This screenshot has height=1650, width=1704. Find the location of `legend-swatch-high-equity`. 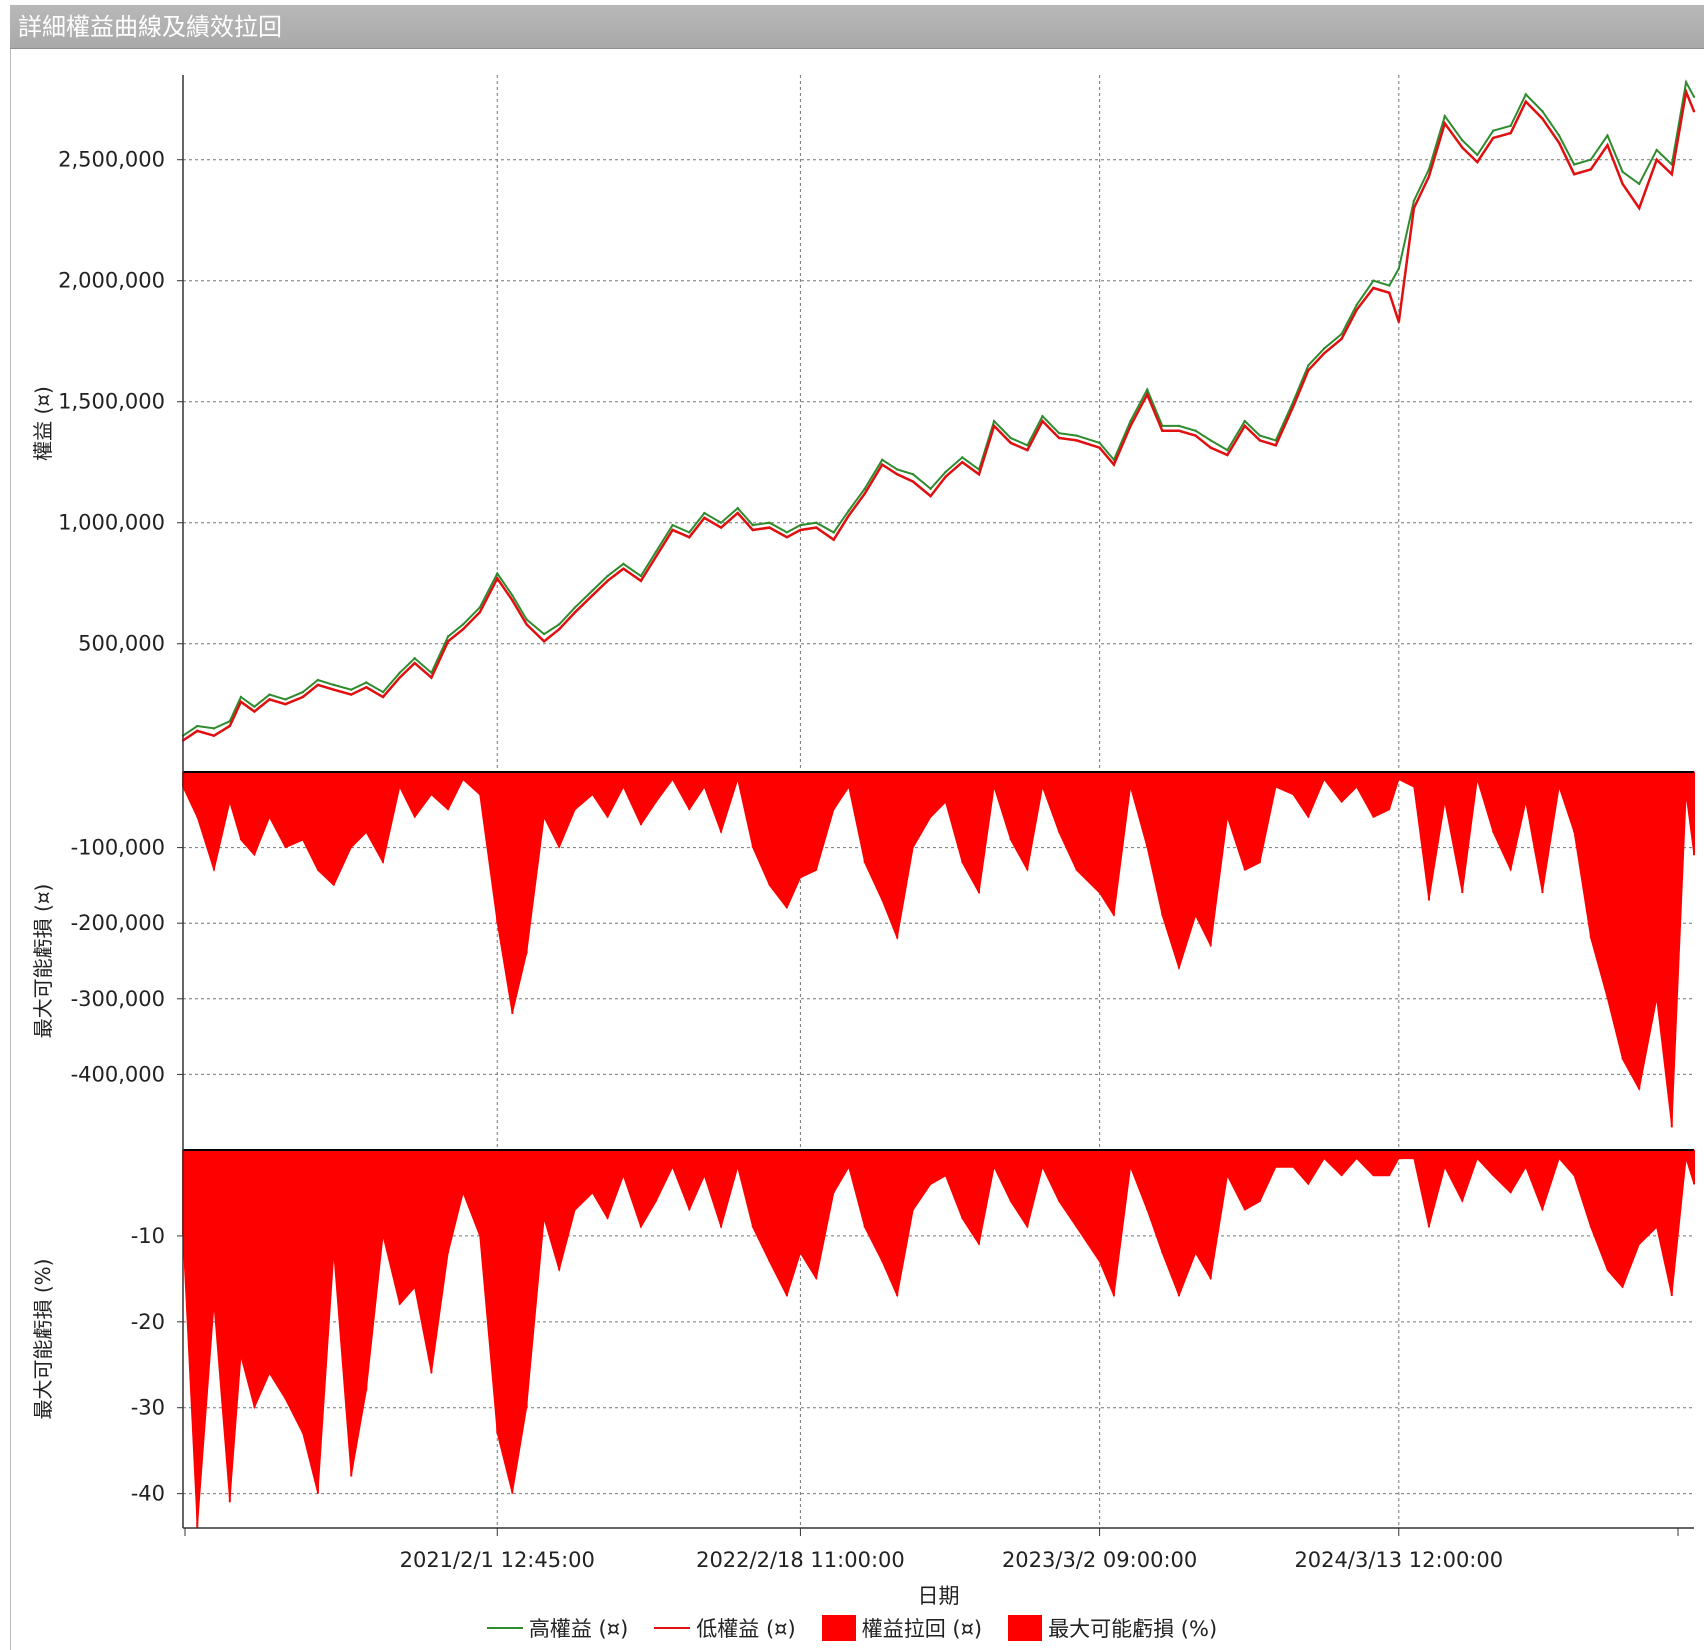

legend-swatch-high-equity is located at coordinates (504, 1628).